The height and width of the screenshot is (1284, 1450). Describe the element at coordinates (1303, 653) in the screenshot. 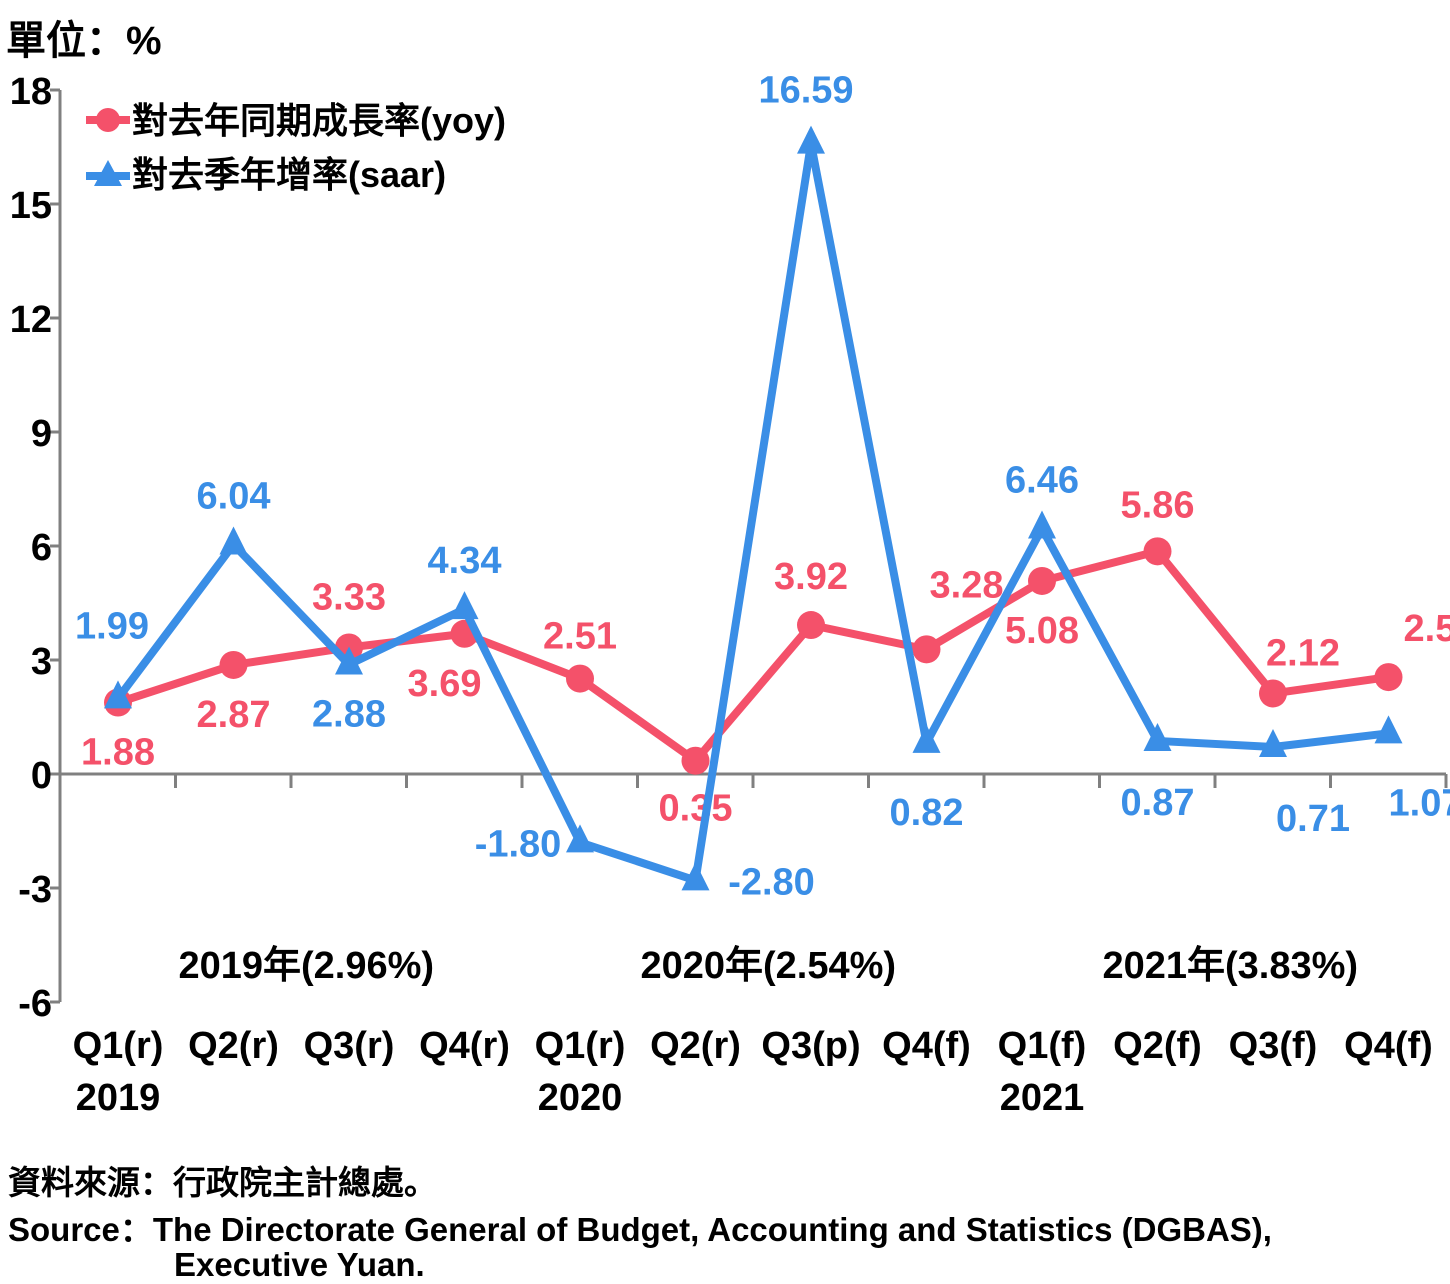

I see `yoy-data-label: 2.12` at that location.